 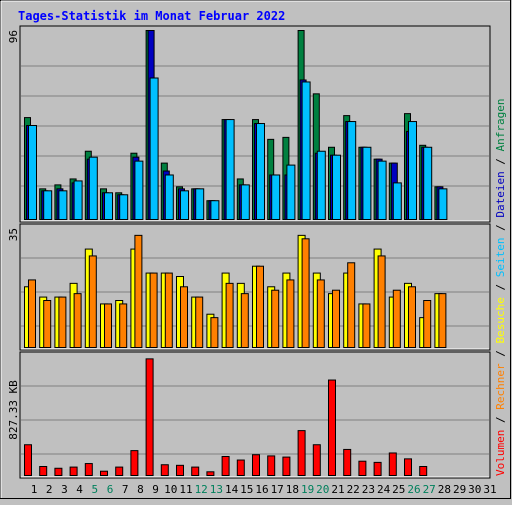 I want to click on x-tick-day-23: 23, so click(x=368, y=489).